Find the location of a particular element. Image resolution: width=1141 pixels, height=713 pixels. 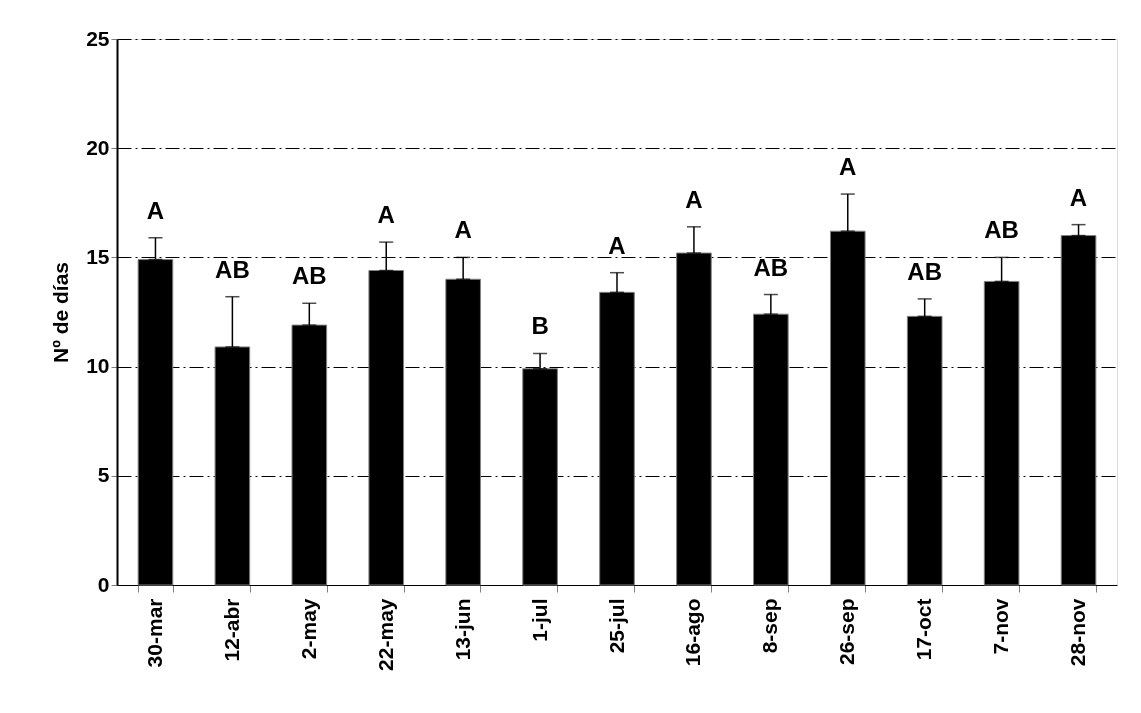

x-tick-label: 30-mar is located at coordinates (154, 633).